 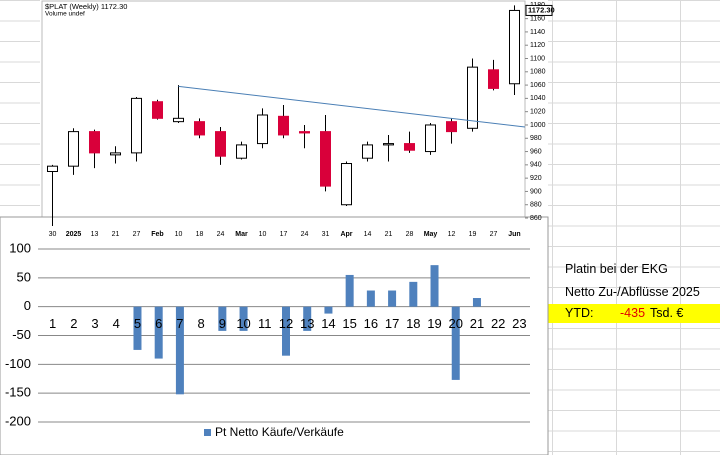 What do you see at coordinates (352, 106) in the screenshot?
I see `trendline` at bounding box center [352, 106].